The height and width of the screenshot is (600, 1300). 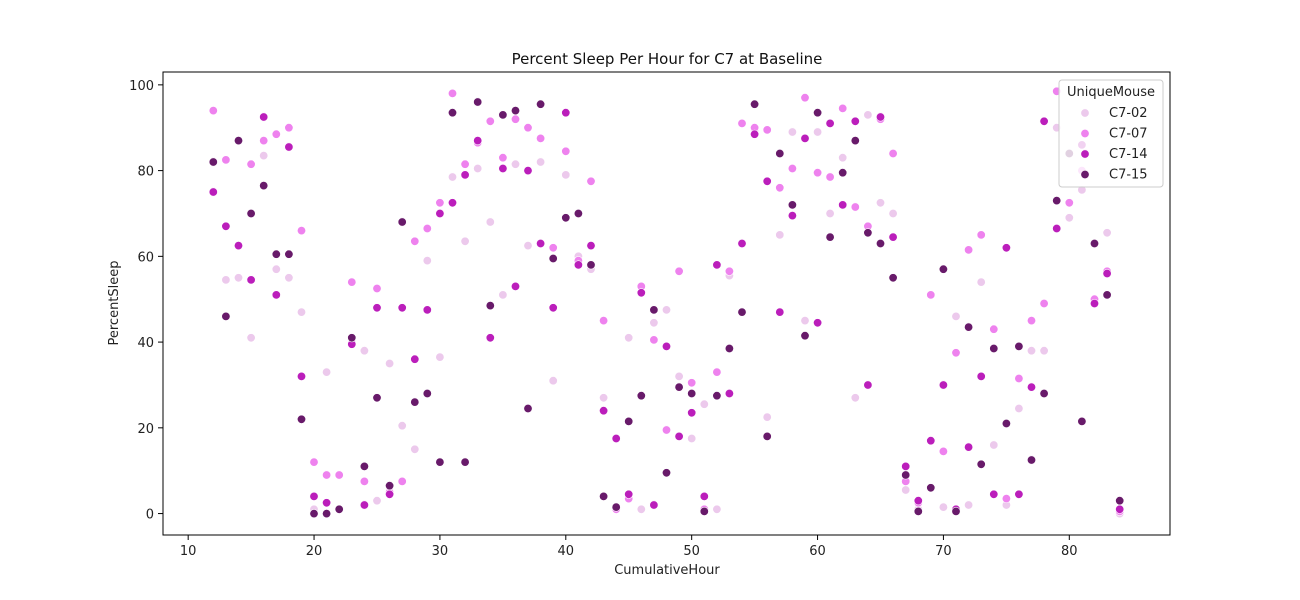 I want to click on legend-entry: C7-02, so click(x=1128, y=113).